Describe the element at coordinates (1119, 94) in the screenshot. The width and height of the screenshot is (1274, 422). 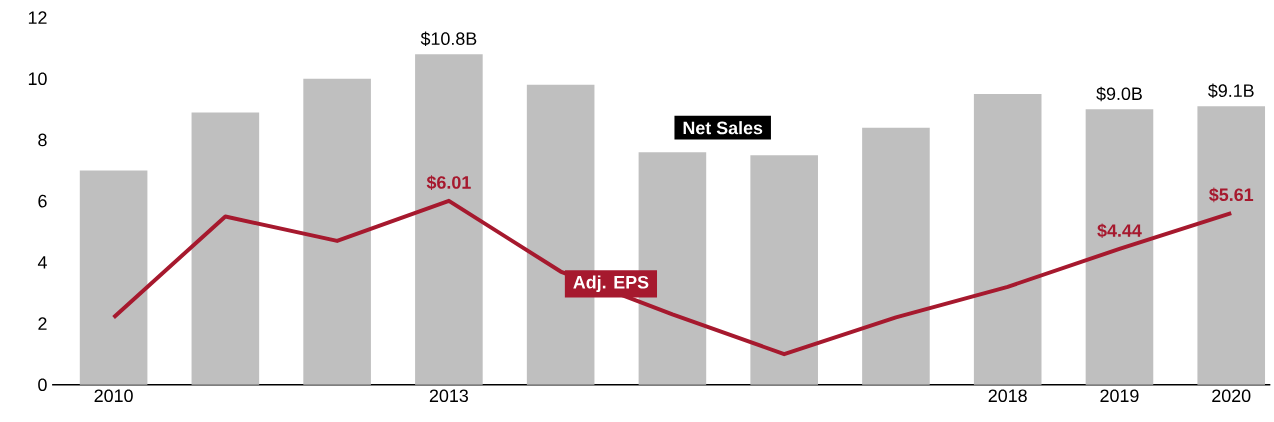
I see `data-label: $9.0B` at that location.